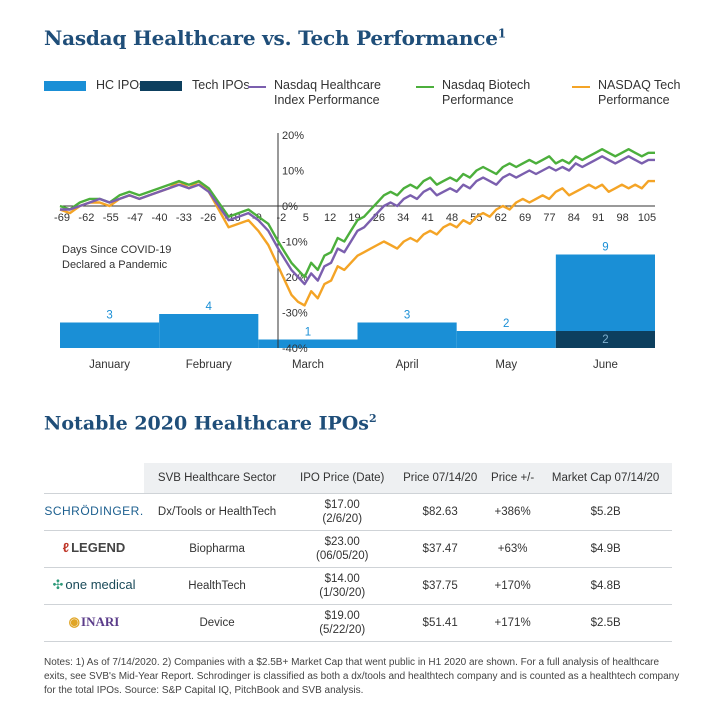 The width and height of the screenshot is (715, 715). What do you see at coordinates (111, 218) in the screenshot?
I see `x-tick-label: -55` at bounding box center [111, 218].